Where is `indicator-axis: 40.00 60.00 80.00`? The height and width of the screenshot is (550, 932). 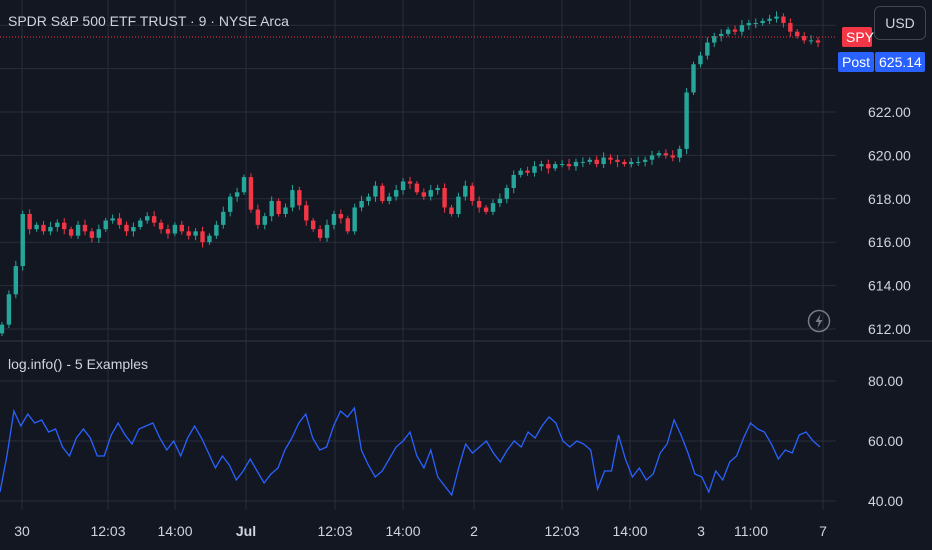 indicator-axis: 40.00 60.00 80.00 is located at coordinates (885, 441).